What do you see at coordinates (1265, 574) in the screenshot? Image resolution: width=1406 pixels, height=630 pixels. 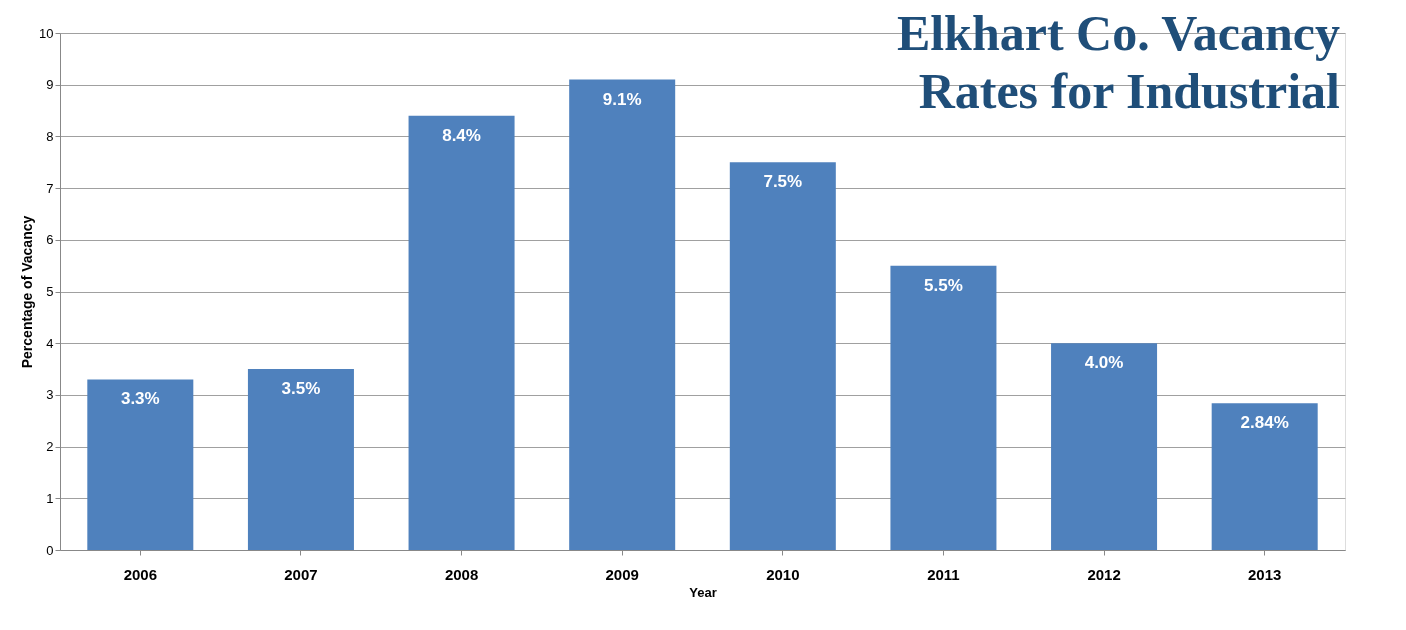 I see `x-tick-label: 2013` at bounding box center [1265, 574].